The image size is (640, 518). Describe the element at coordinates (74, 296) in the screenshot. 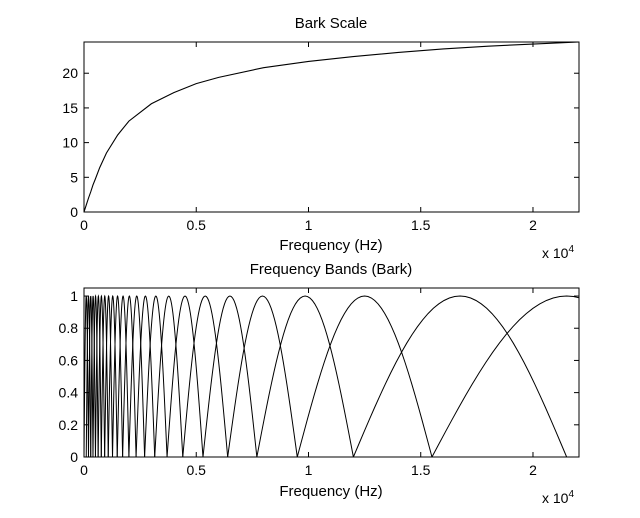

I see `y-tick-label: 1` at that location.